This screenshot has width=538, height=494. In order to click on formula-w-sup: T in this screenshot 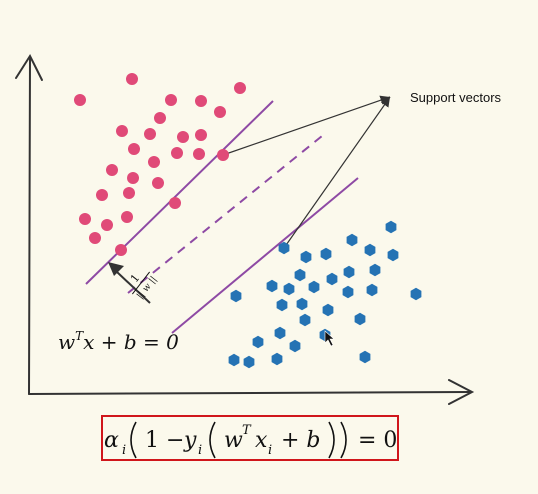, I will do `click(247, 430)`.